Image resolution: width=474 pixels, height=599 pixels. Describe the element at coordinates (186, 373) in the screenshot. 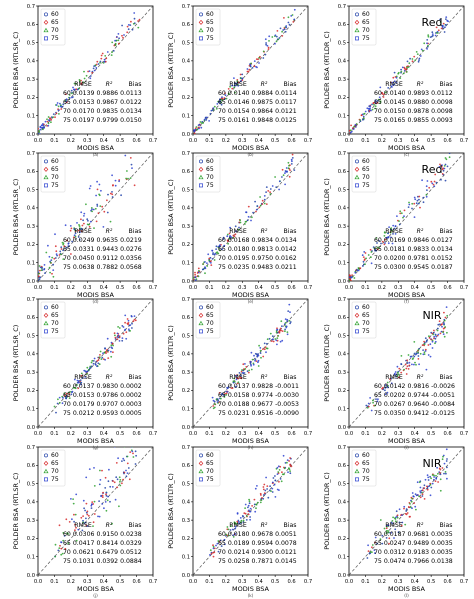

I see `y-tick-label: 0.3` at that location.